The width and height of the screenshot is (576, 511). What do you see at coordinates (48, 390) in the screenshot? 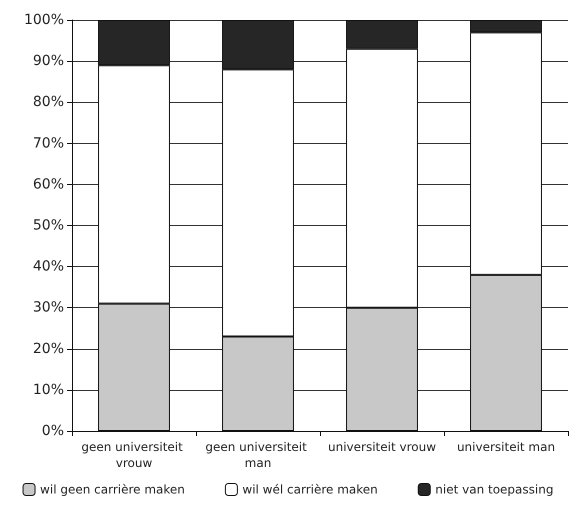
I see `y-tick-label: 10%` at bounding box center [48, 390].